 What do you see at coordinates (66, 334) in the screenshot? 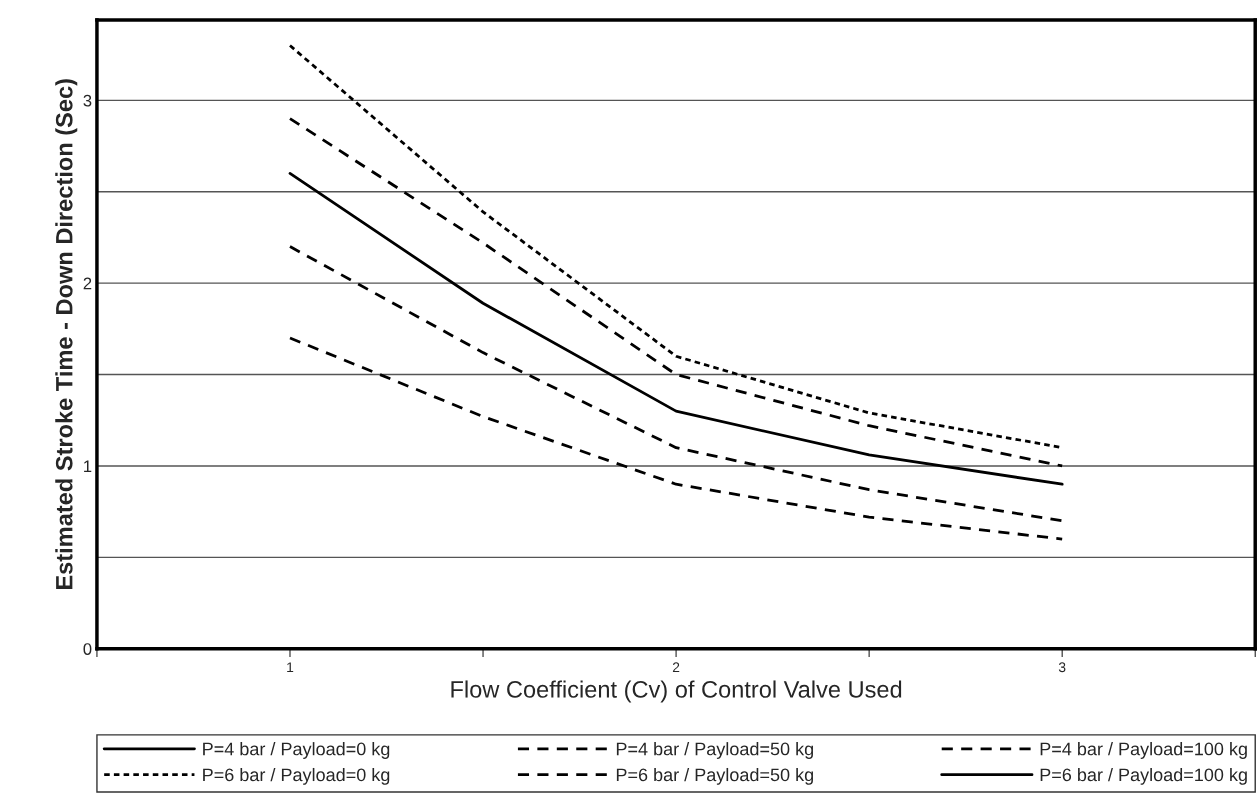
I see `y-axis-title: Estimated Stroke Time - Down Direction (Sec)` at bounding box center [66, 334].